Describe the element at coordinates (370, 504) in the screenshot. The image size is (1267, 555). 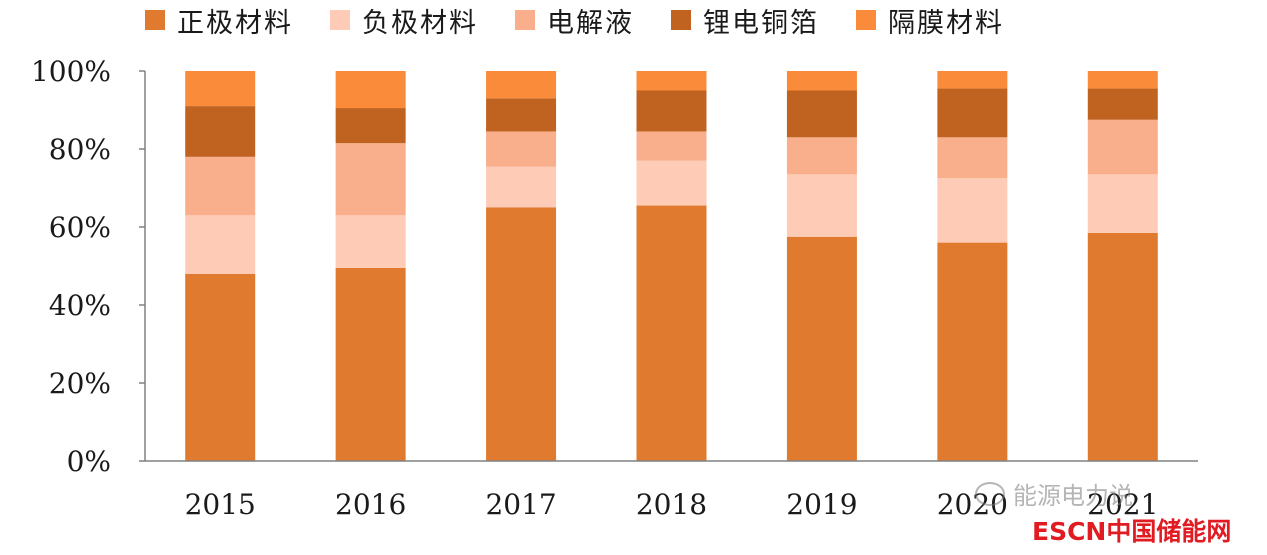
I see `x-tick-label: 2016` at that location.